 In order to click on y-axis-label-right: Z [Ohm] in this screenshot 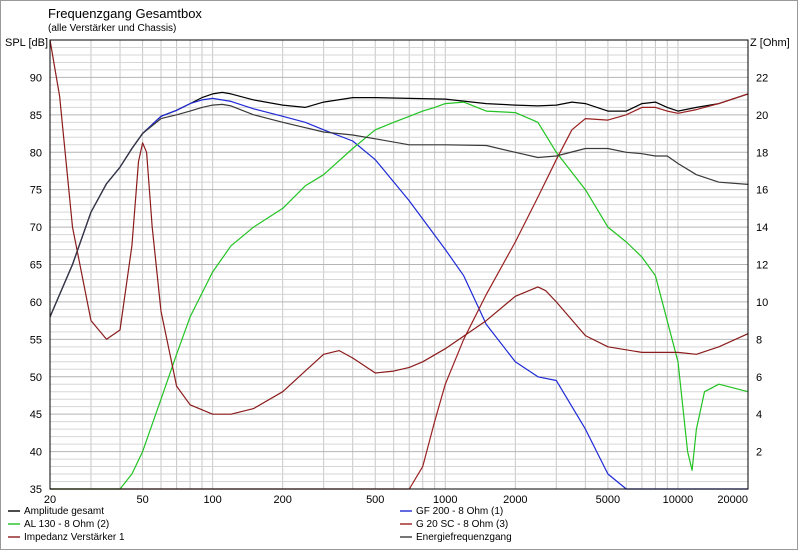, I will do `click(770, 43)`.